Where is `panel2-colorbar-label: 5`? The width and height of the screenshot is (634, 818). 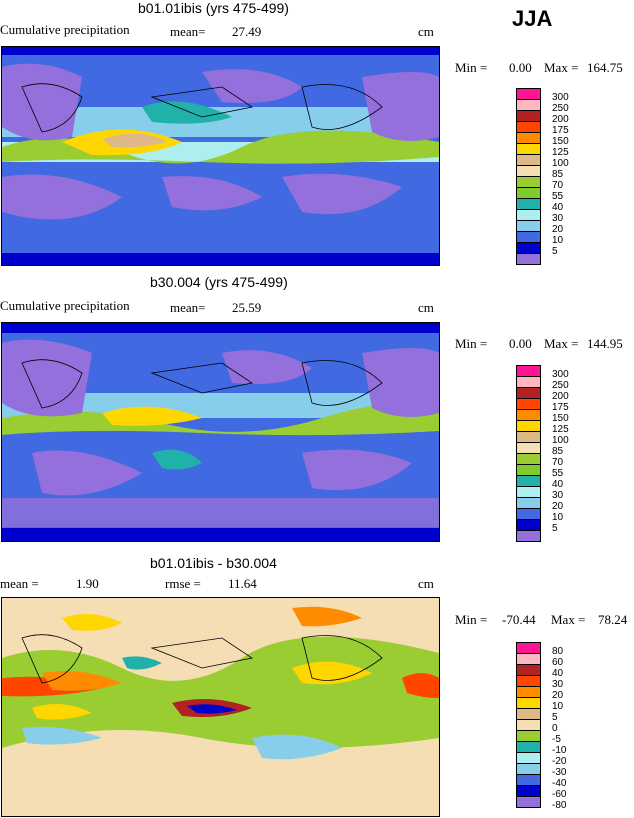
panel2-colorbar-label: 5 is located at coordinates (555, 528).